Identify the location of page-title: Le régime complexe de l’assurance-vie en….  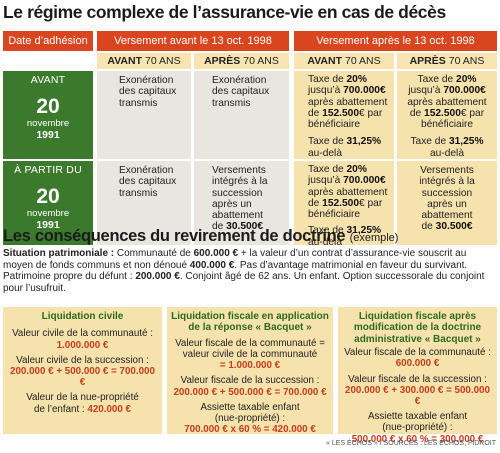
(224, 12).